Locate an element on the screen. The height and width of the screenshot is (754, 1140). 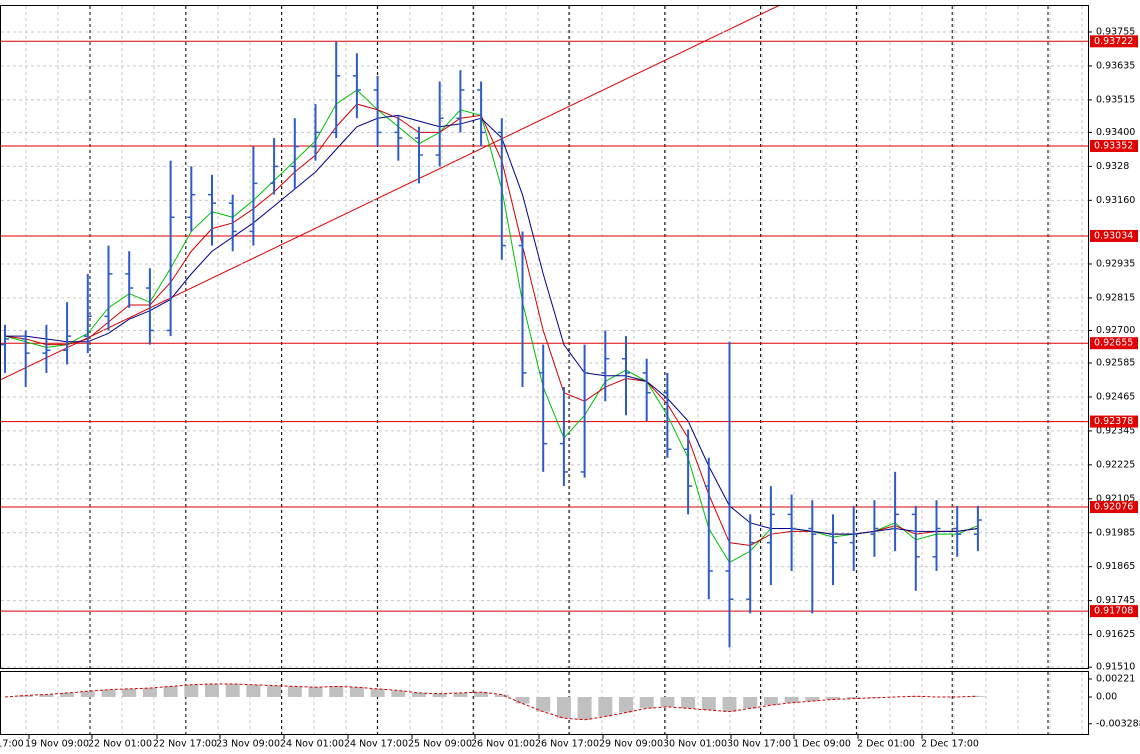
x-tick-label: 26 Nov 17:00 is located at coordinates (567, 744).